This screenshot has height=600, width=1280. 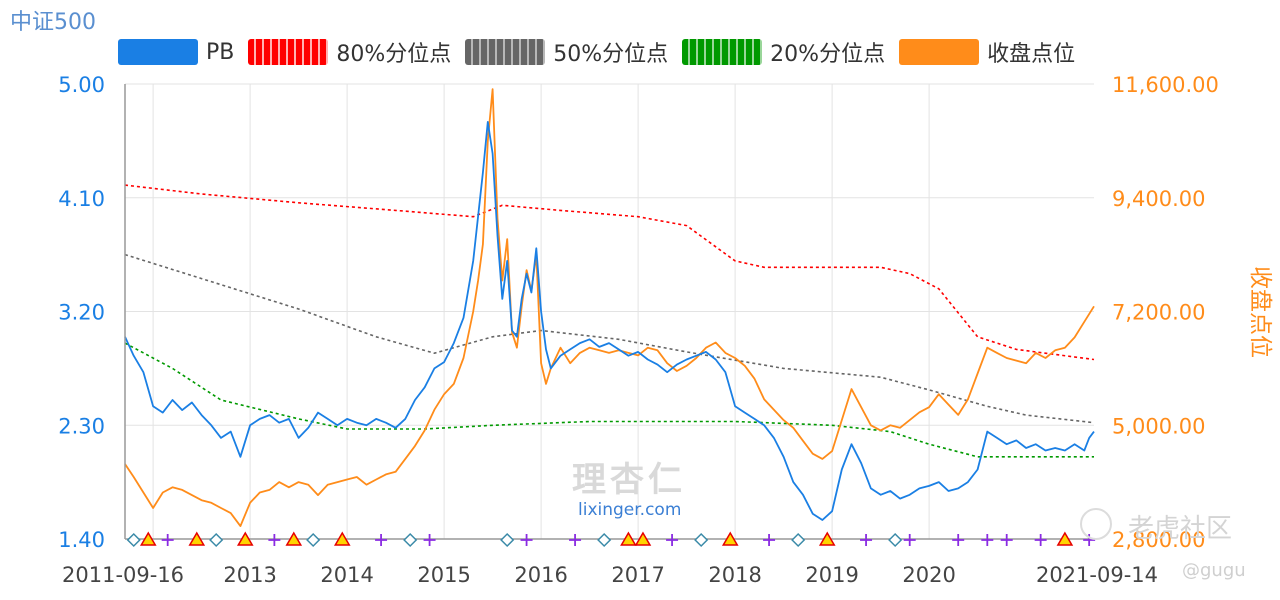 I want to click on legend-item-close: 收盘点位, so click(x=987, y=52).